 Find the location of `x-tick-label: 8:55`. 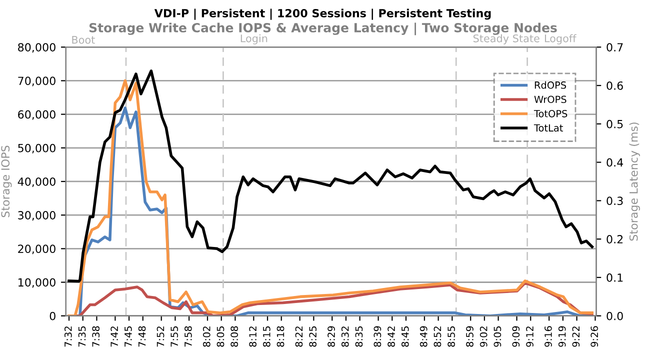

x-tick-label: 8:55 is located at coordinates (451, 336).